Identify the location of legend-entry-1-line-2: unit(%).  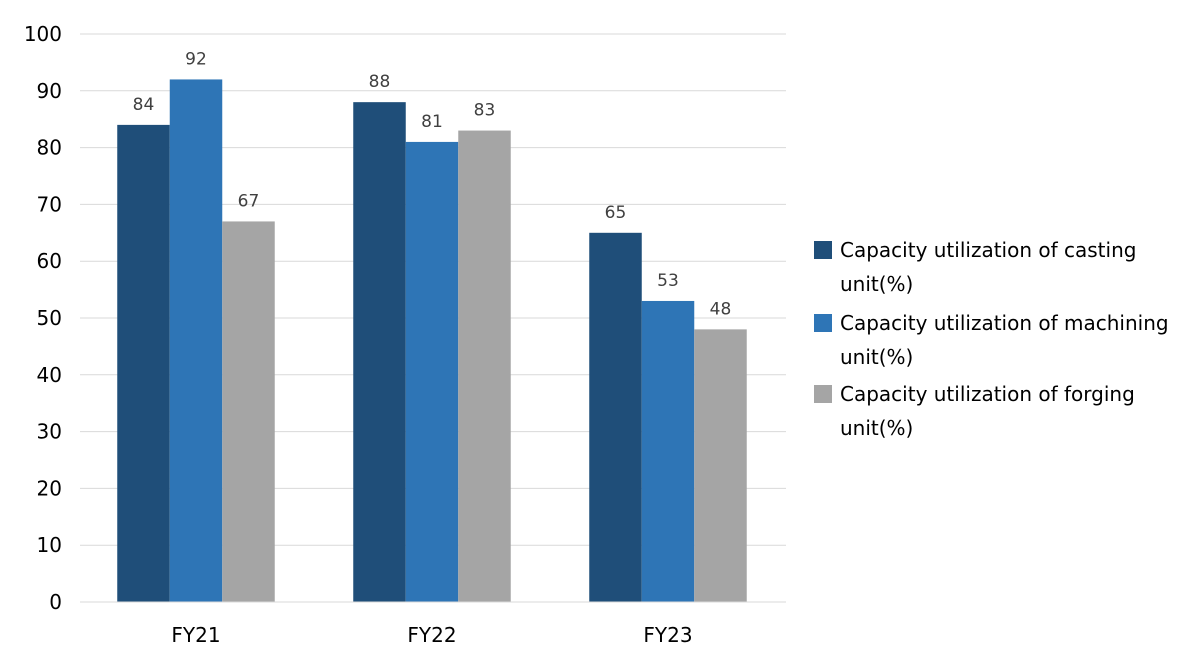
(876, 284).